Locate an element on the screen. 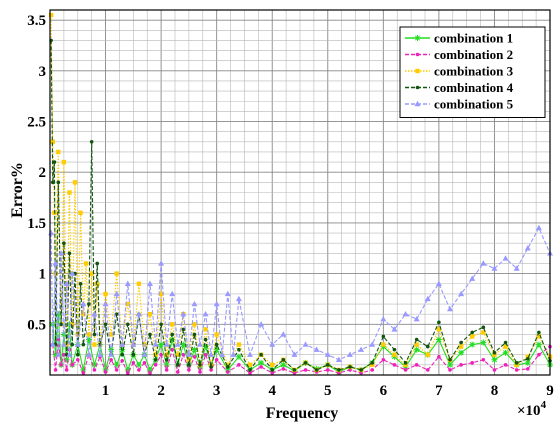 The image size is (560, 426). legend-item: combination 5 is located at coordinates (459, 104).